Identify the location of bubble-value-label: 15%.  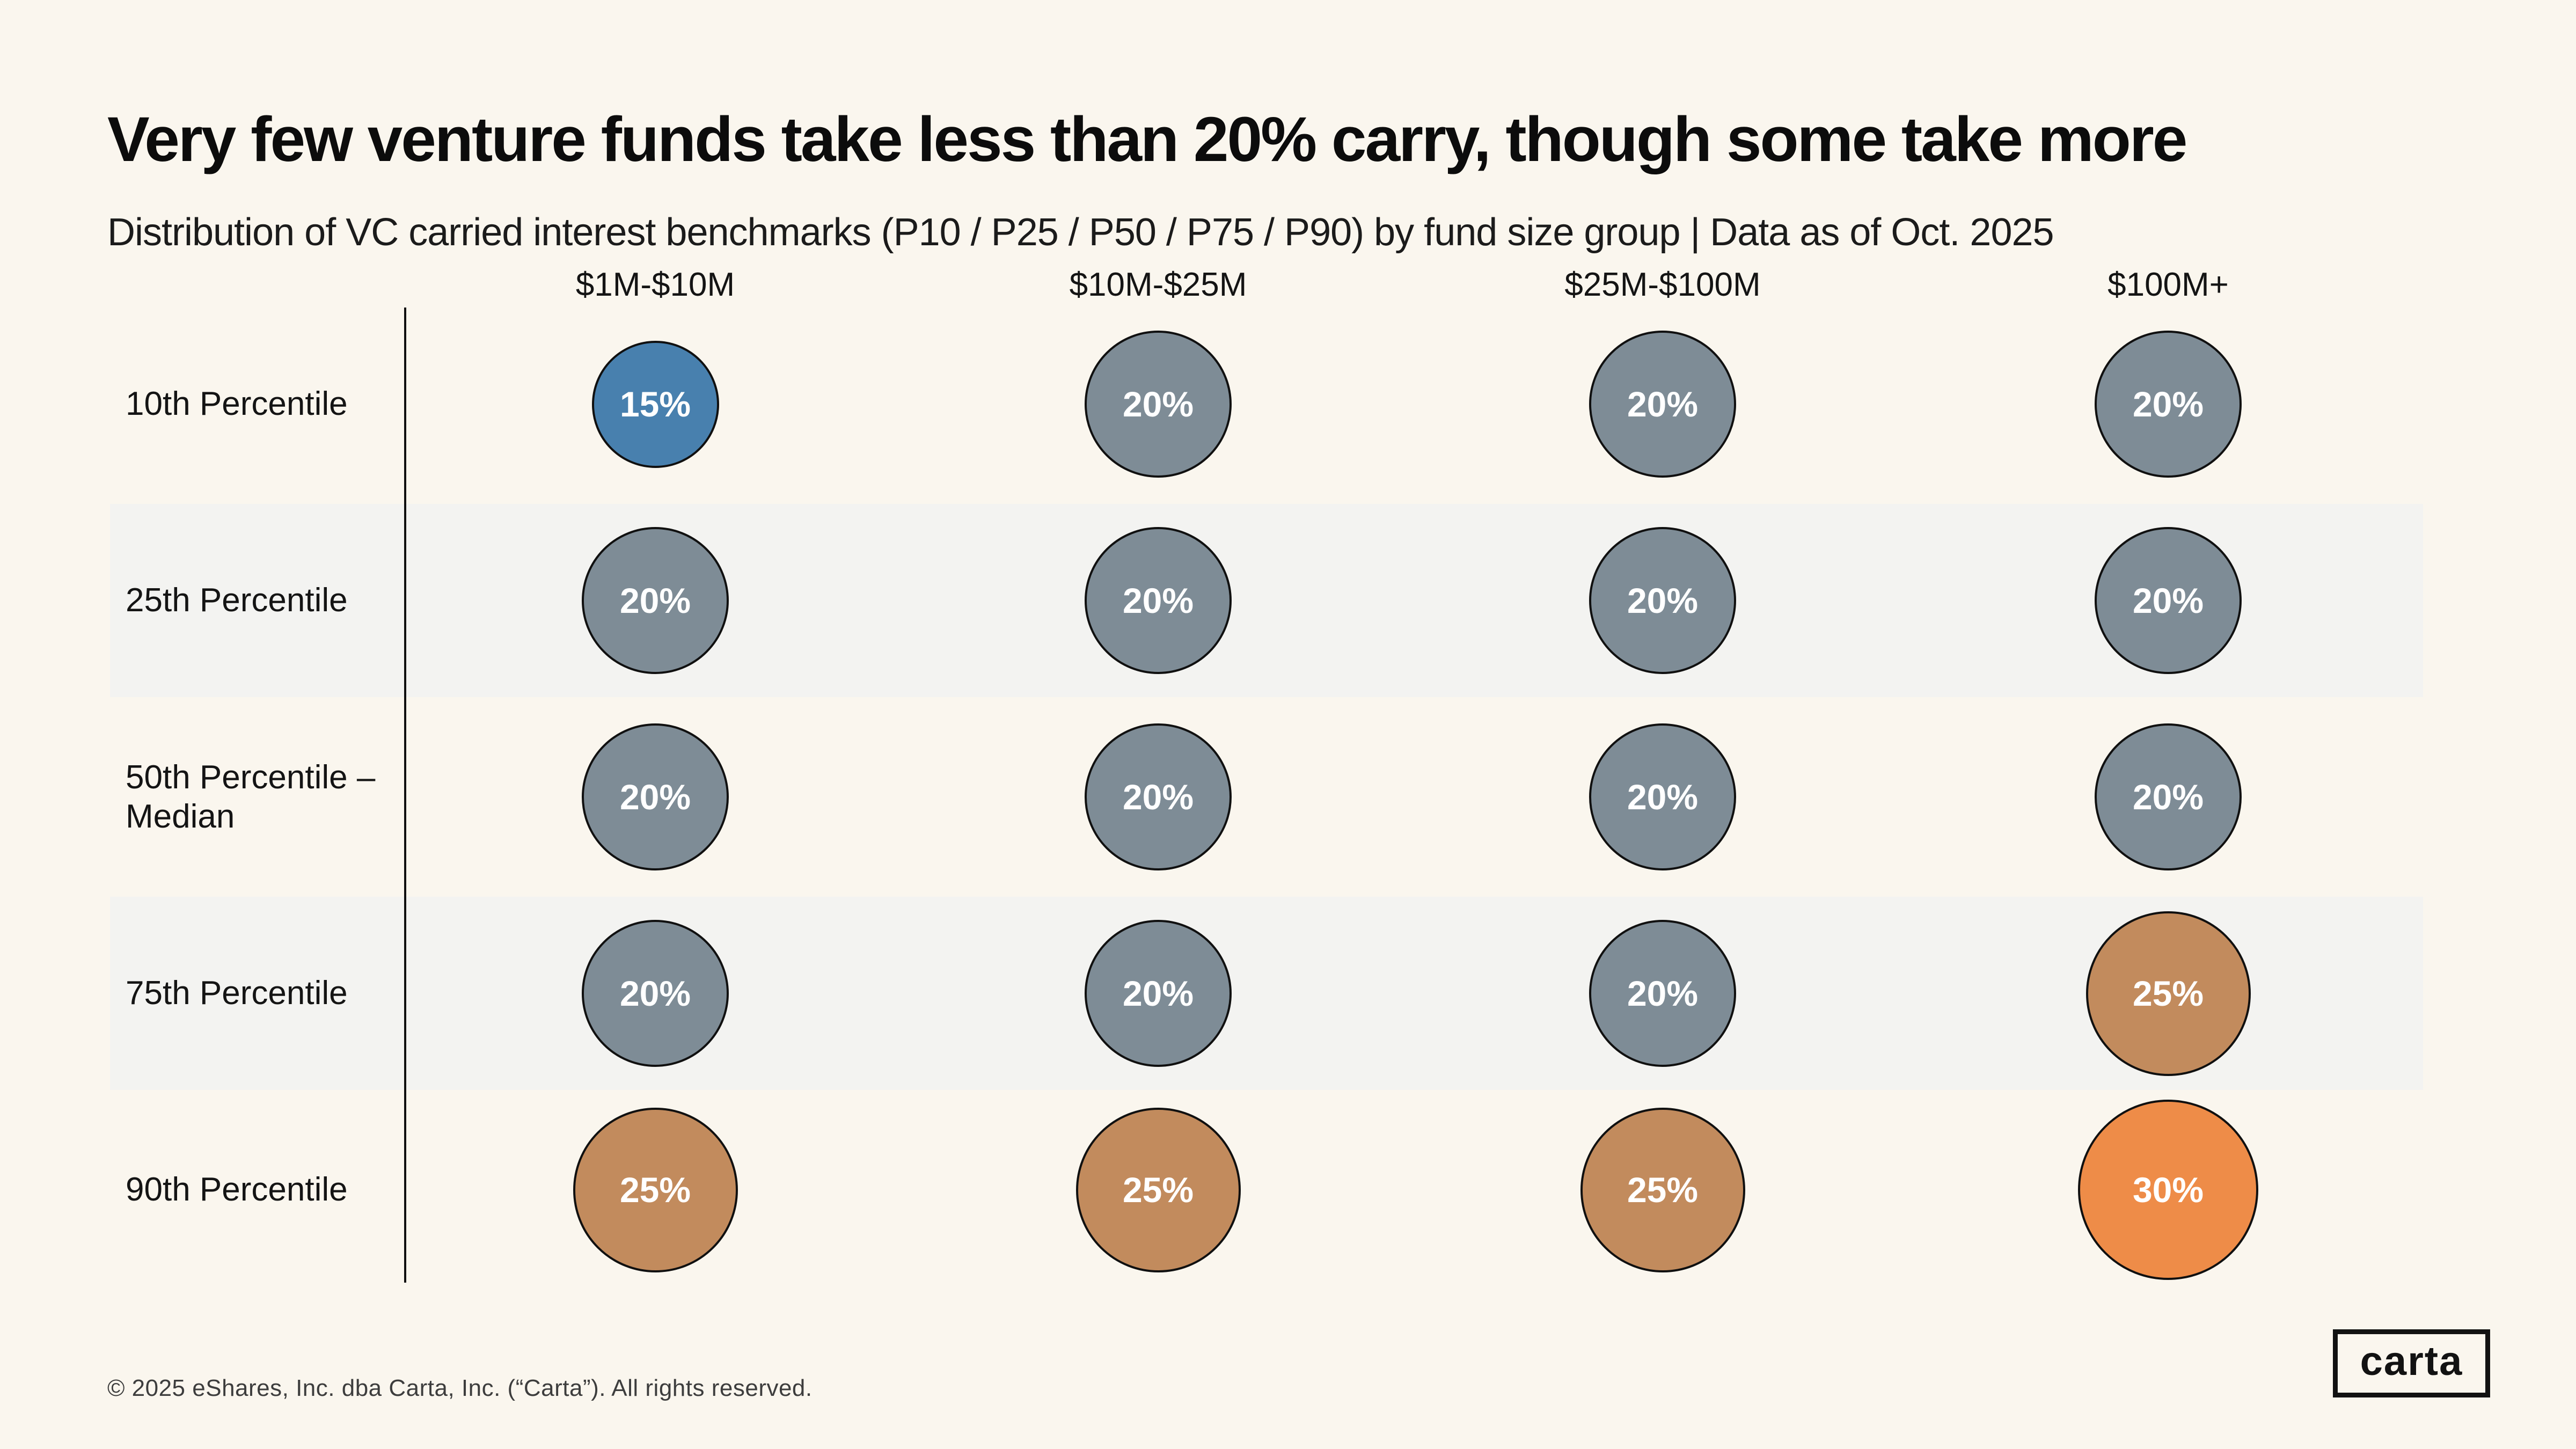
(655, 404).